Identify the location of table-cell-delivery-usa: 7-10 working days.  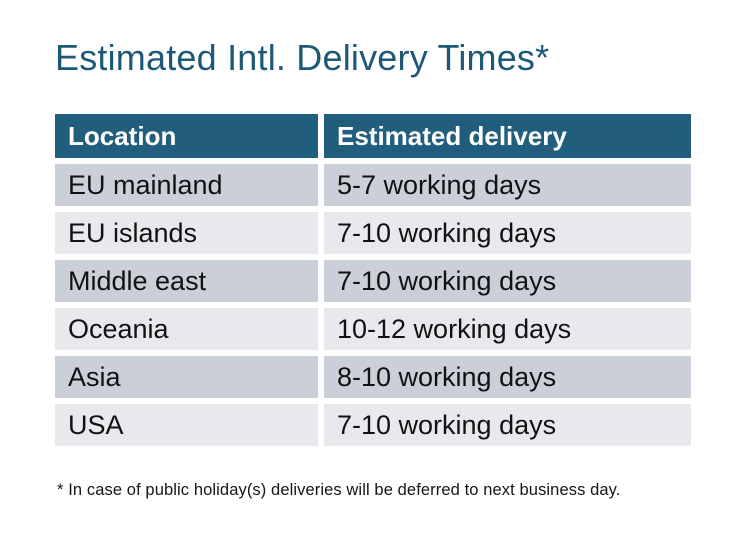
(507, 425).